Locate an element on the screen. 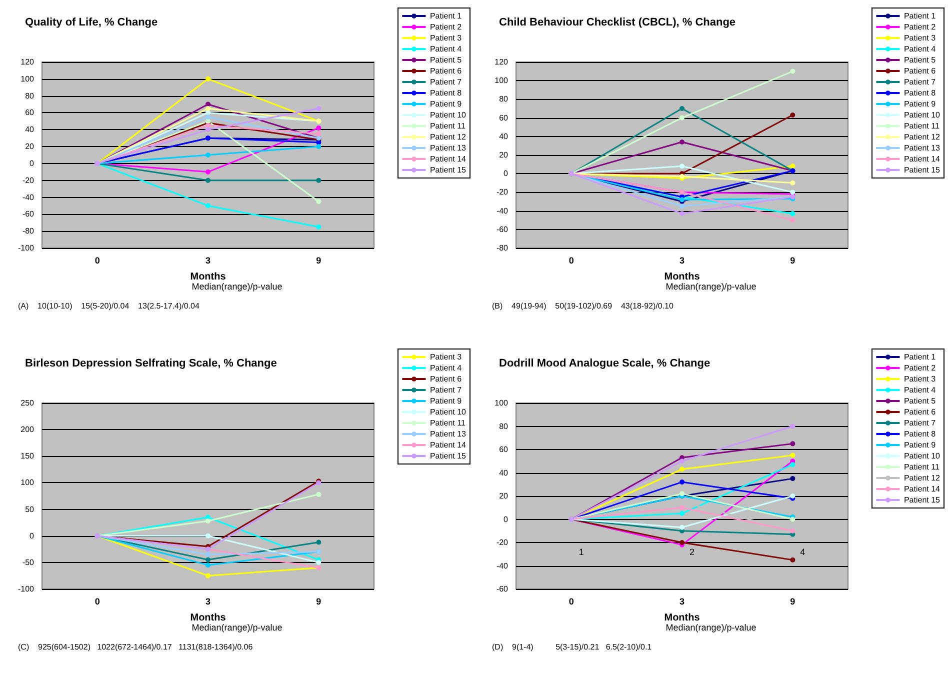 The width and height of the screenshot is (949, 681). text: (B) 49(19-94) 50(19-102)/0.69 43(18-92)/0.10 is located at coordinates (583, 306).